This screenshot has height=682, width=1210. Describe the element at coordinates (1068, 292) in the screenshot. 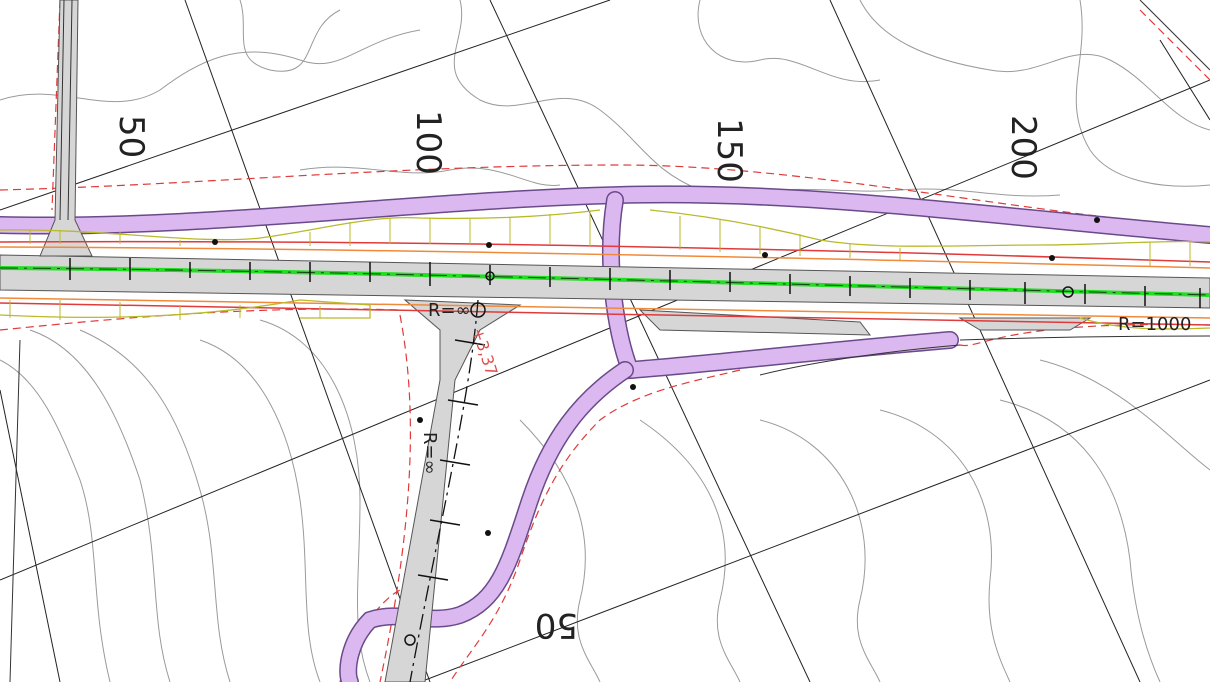

I see `main-road-tangent-point` at that location.